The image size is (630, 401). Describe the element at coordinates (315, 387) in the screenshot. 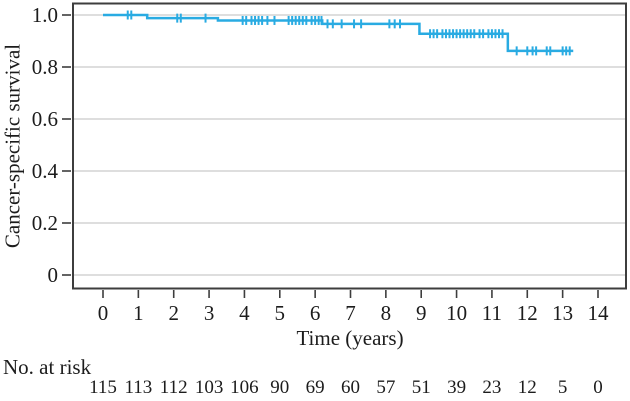

I see `risk-count: 69` at that location.